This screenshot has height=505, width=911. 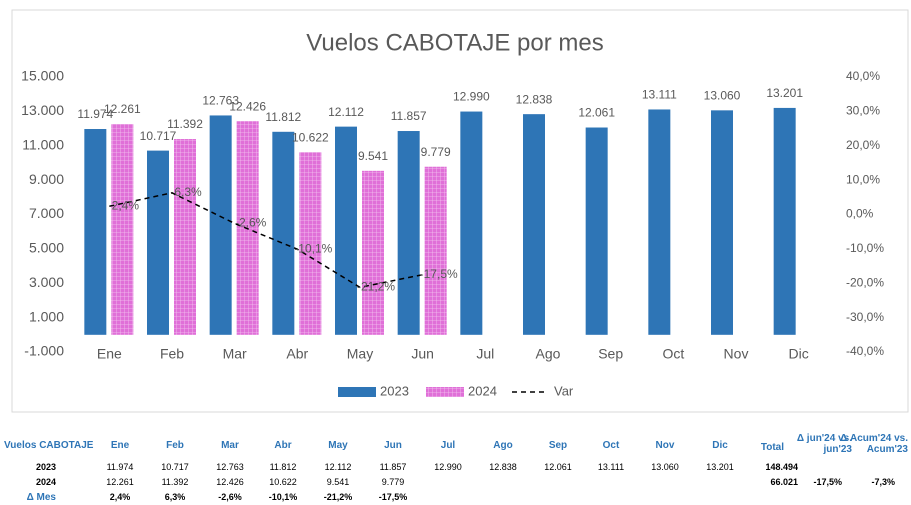 I want to click on y2-tick-label: 30,0%, so click(x=863, y=111).